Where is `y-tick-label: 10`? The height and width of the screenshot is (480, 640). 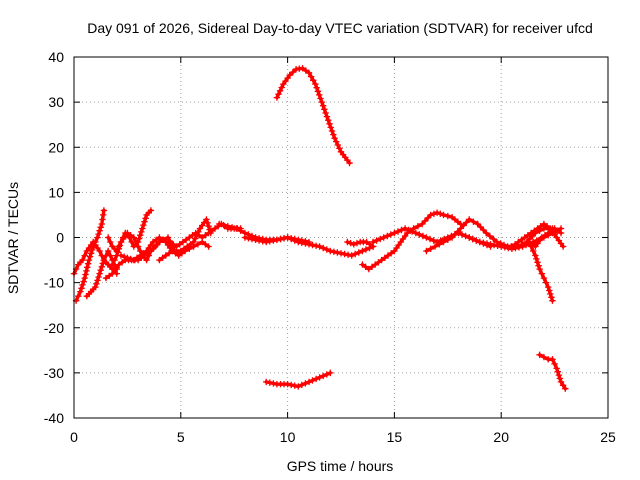 y-tick-label: 10 is located at coordinates (56, 192).